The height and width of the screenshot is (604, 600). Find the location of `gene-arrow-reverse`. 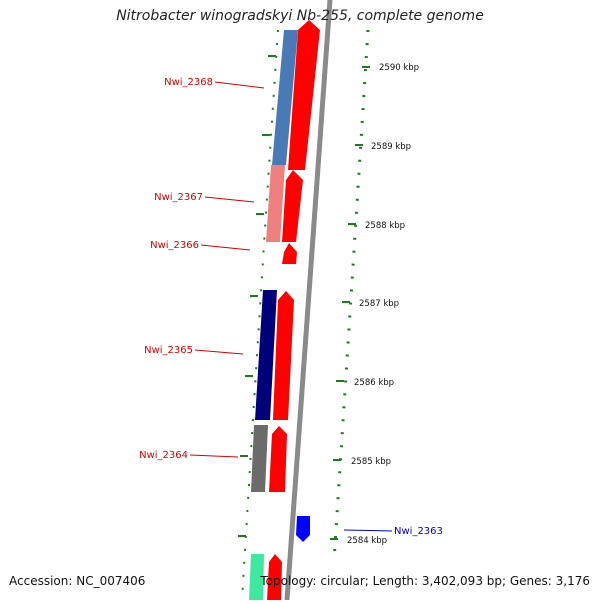

gene-arrow-reverse is located at coordinates (303, 529).